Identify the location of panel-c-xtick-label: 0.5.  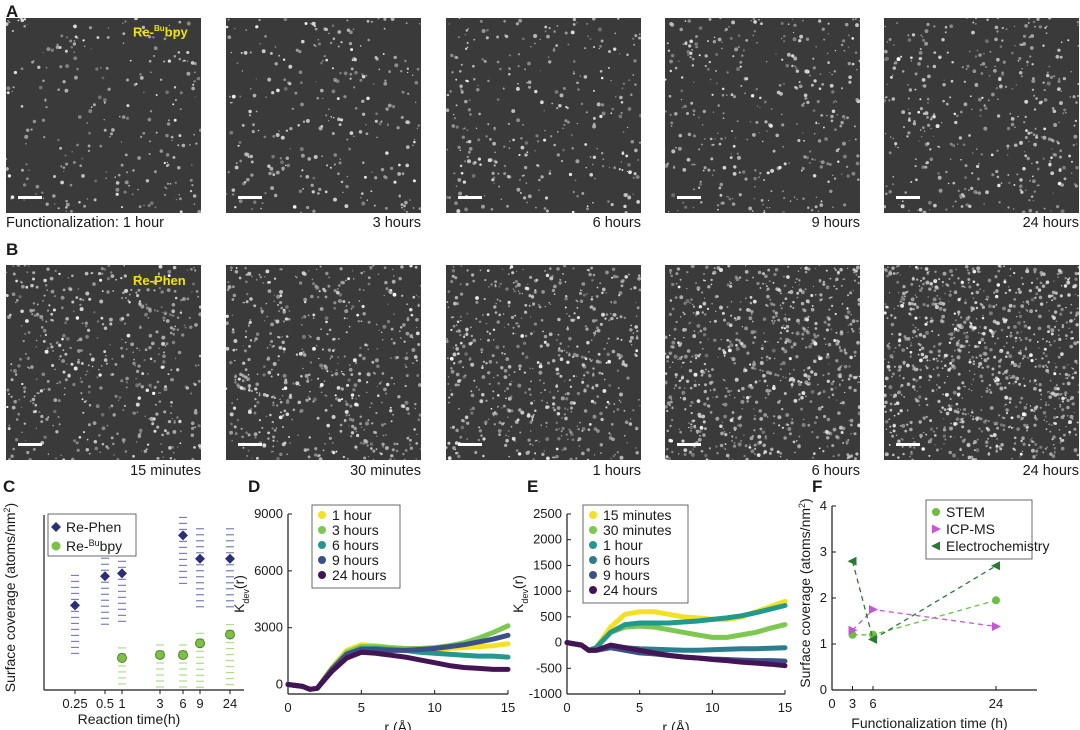
(105, 703).